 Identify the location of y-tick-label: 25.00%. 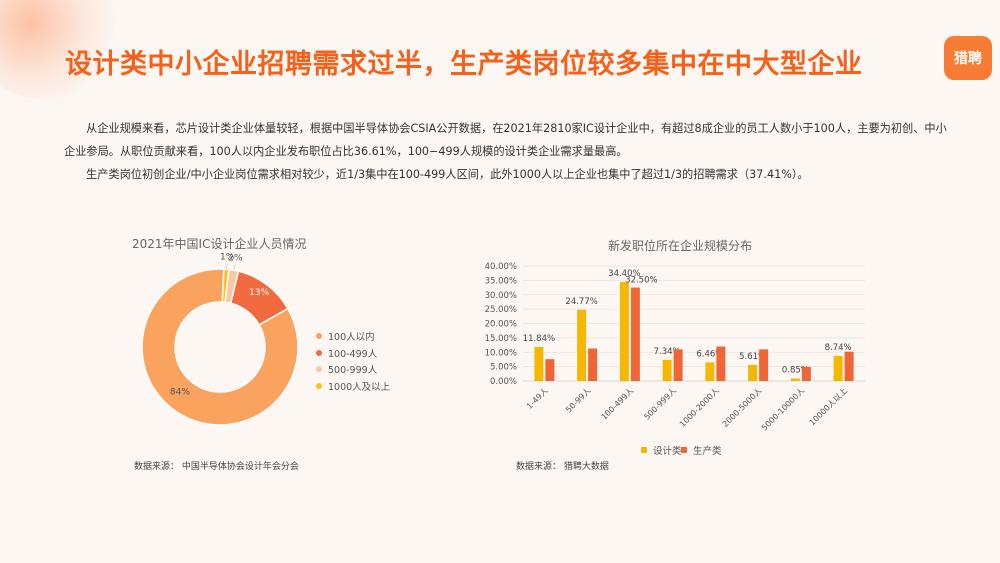
(501, 310).